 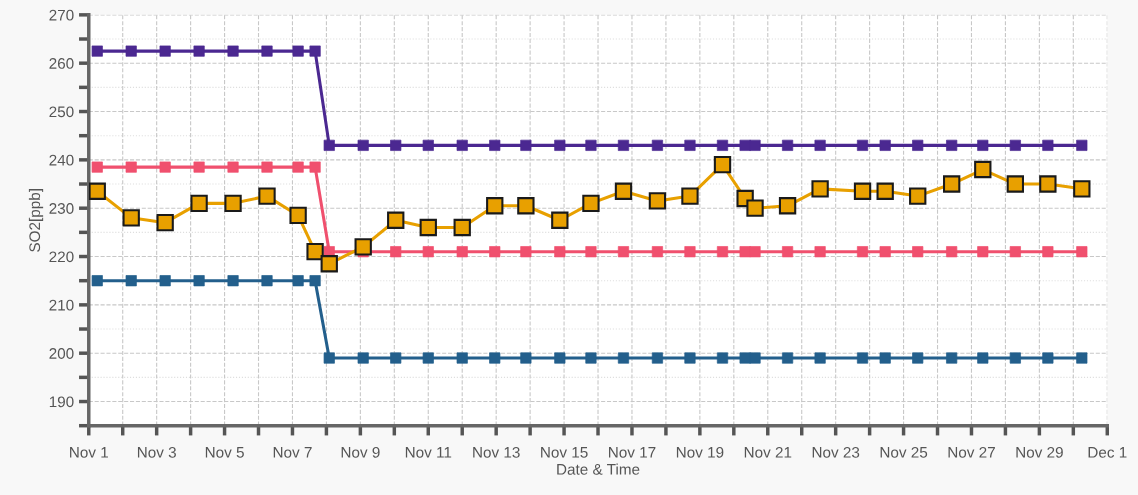 I want to click on x-tick-label: Dec 1, so click(x=1107, y=452).